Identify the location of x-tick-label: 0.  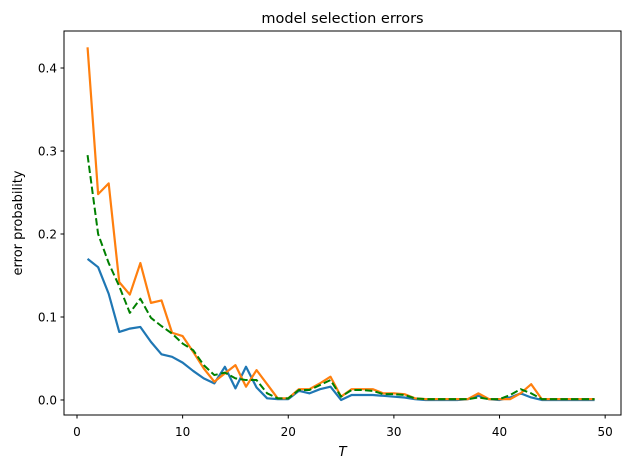
(77, 432).